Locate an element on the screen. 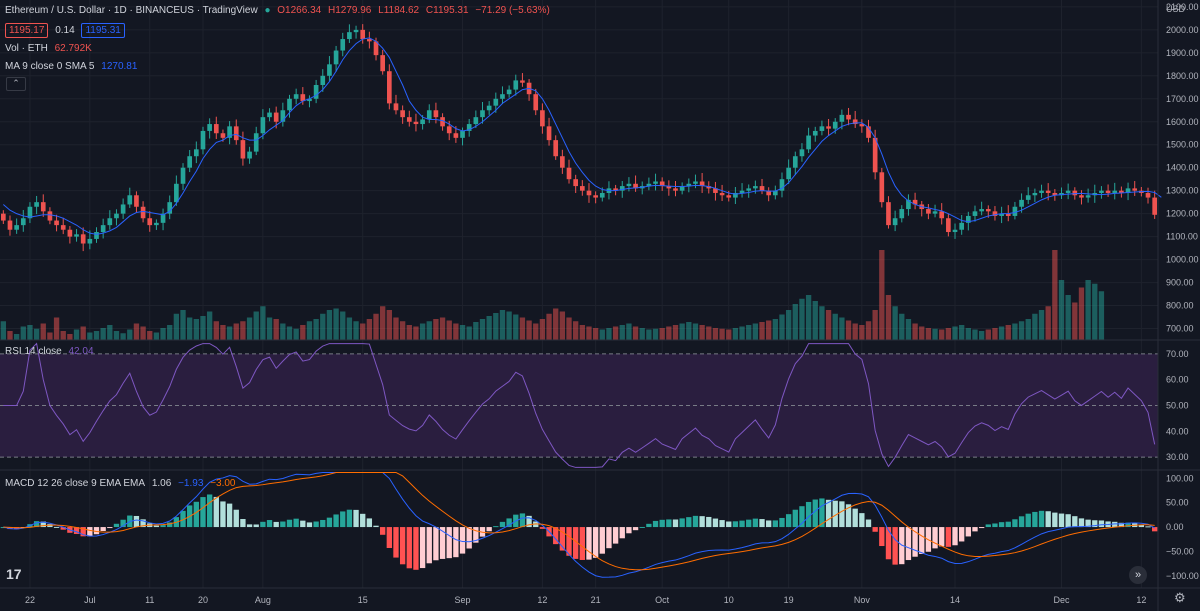 This screenshot has width=1200, height=611. macd-label: MACD 12 26 close 9 EMA EMA is located at coordinates (75, 483).